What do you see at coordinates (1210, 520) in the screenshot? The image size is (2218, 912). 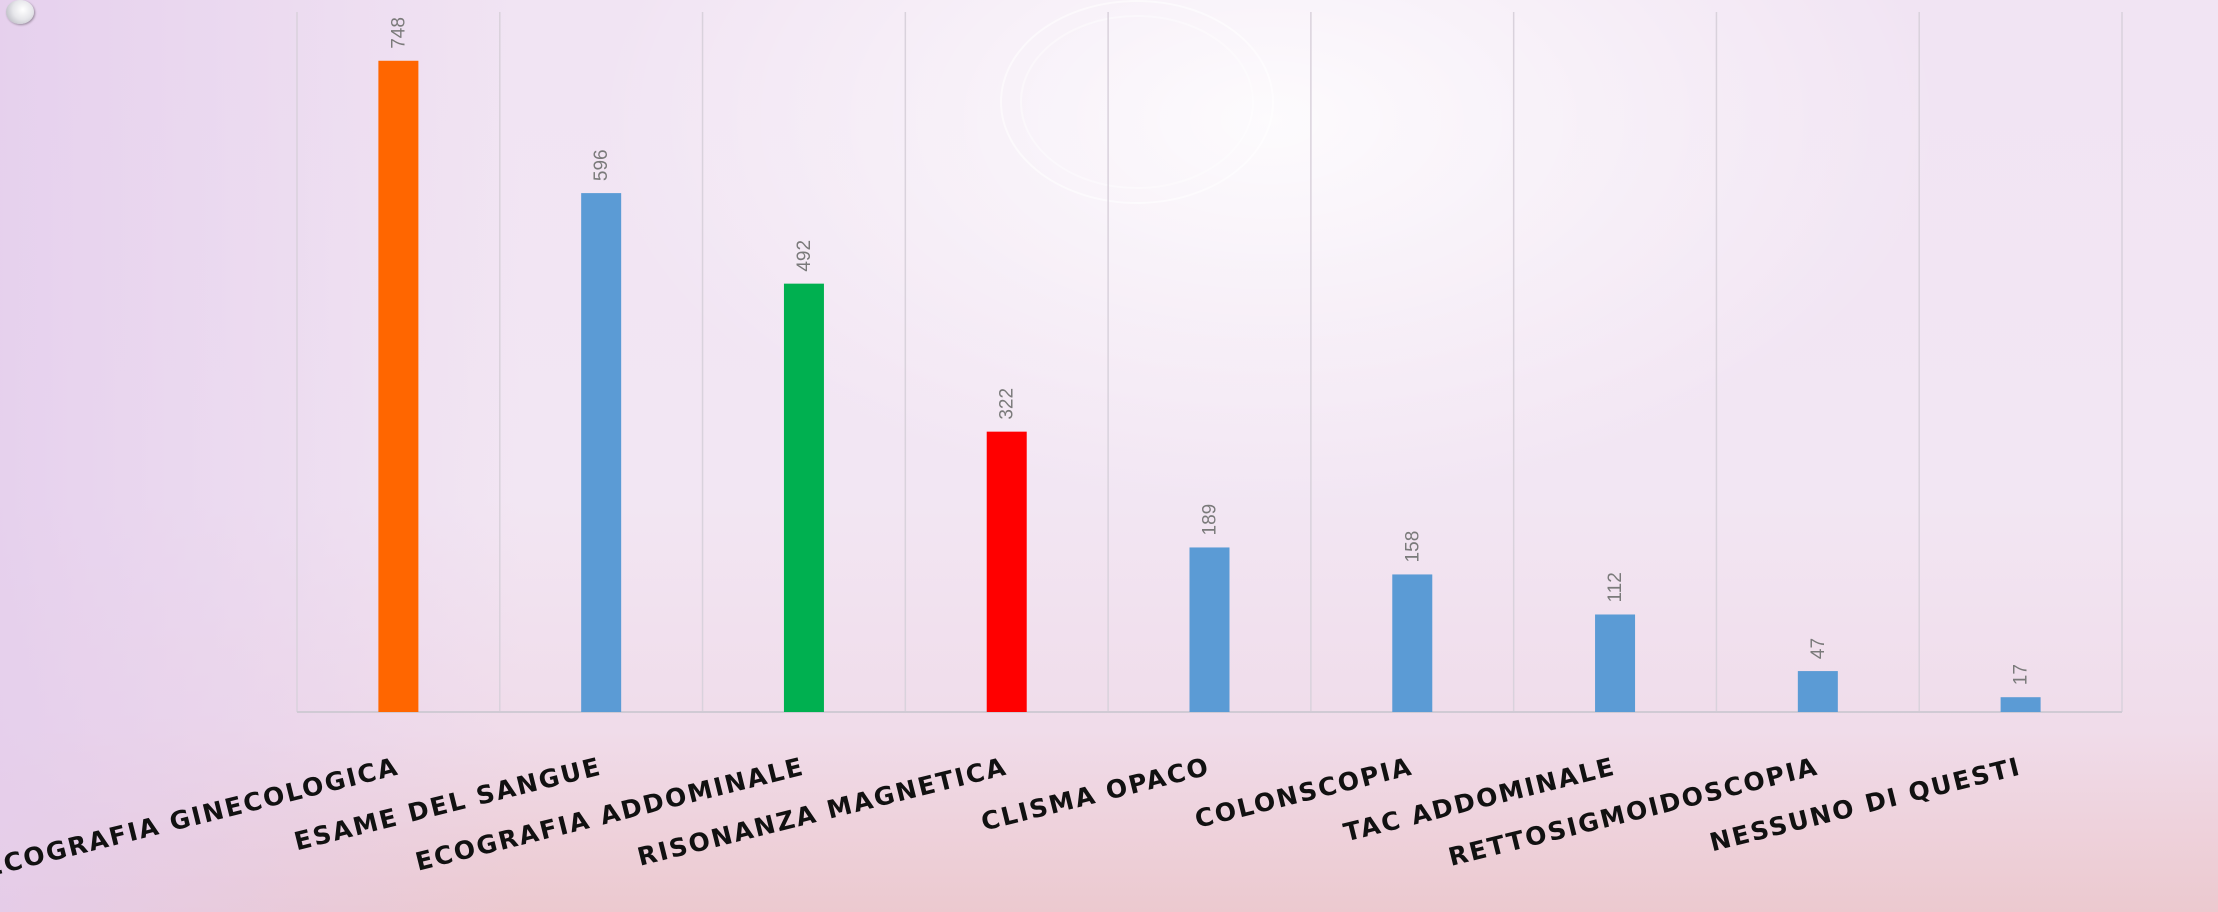 I see `data-label: 189` at bounding box center [1210, 520].